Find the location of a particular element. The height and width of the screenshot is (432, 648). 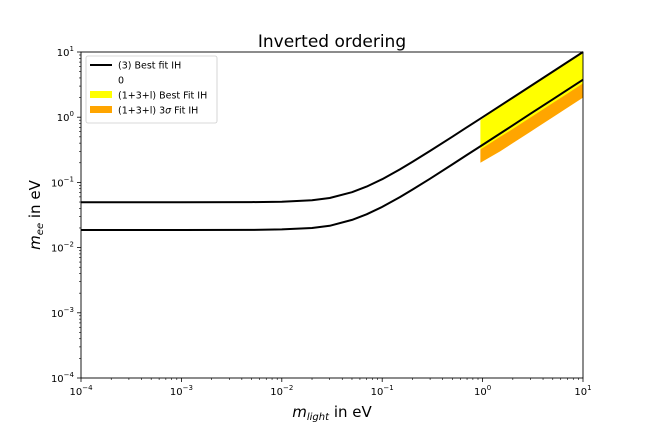

x-axis-label-symbol: m is located at coordinates (299, 412).